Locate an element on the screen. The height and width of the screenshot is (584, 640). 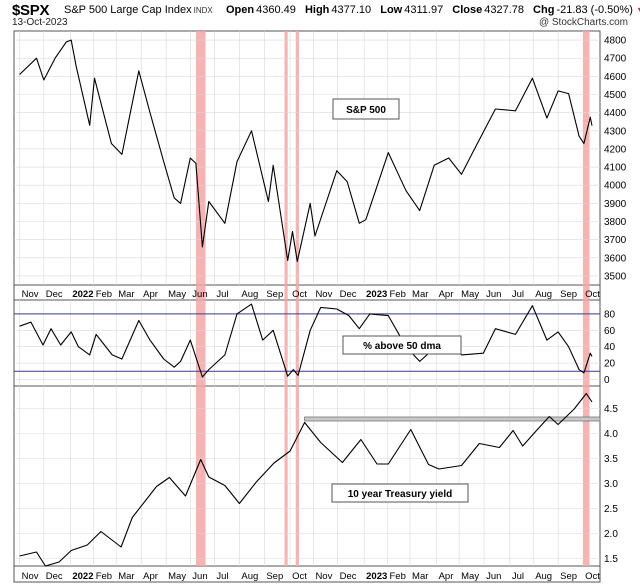
series-line is located at coordinates (306, 340).